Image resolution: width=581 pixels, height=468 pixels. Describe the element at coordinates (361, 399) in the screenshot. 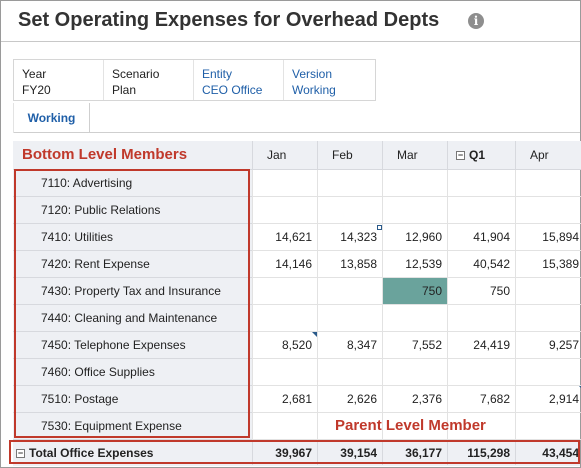

I see `cell-value: 2,626` at that location.